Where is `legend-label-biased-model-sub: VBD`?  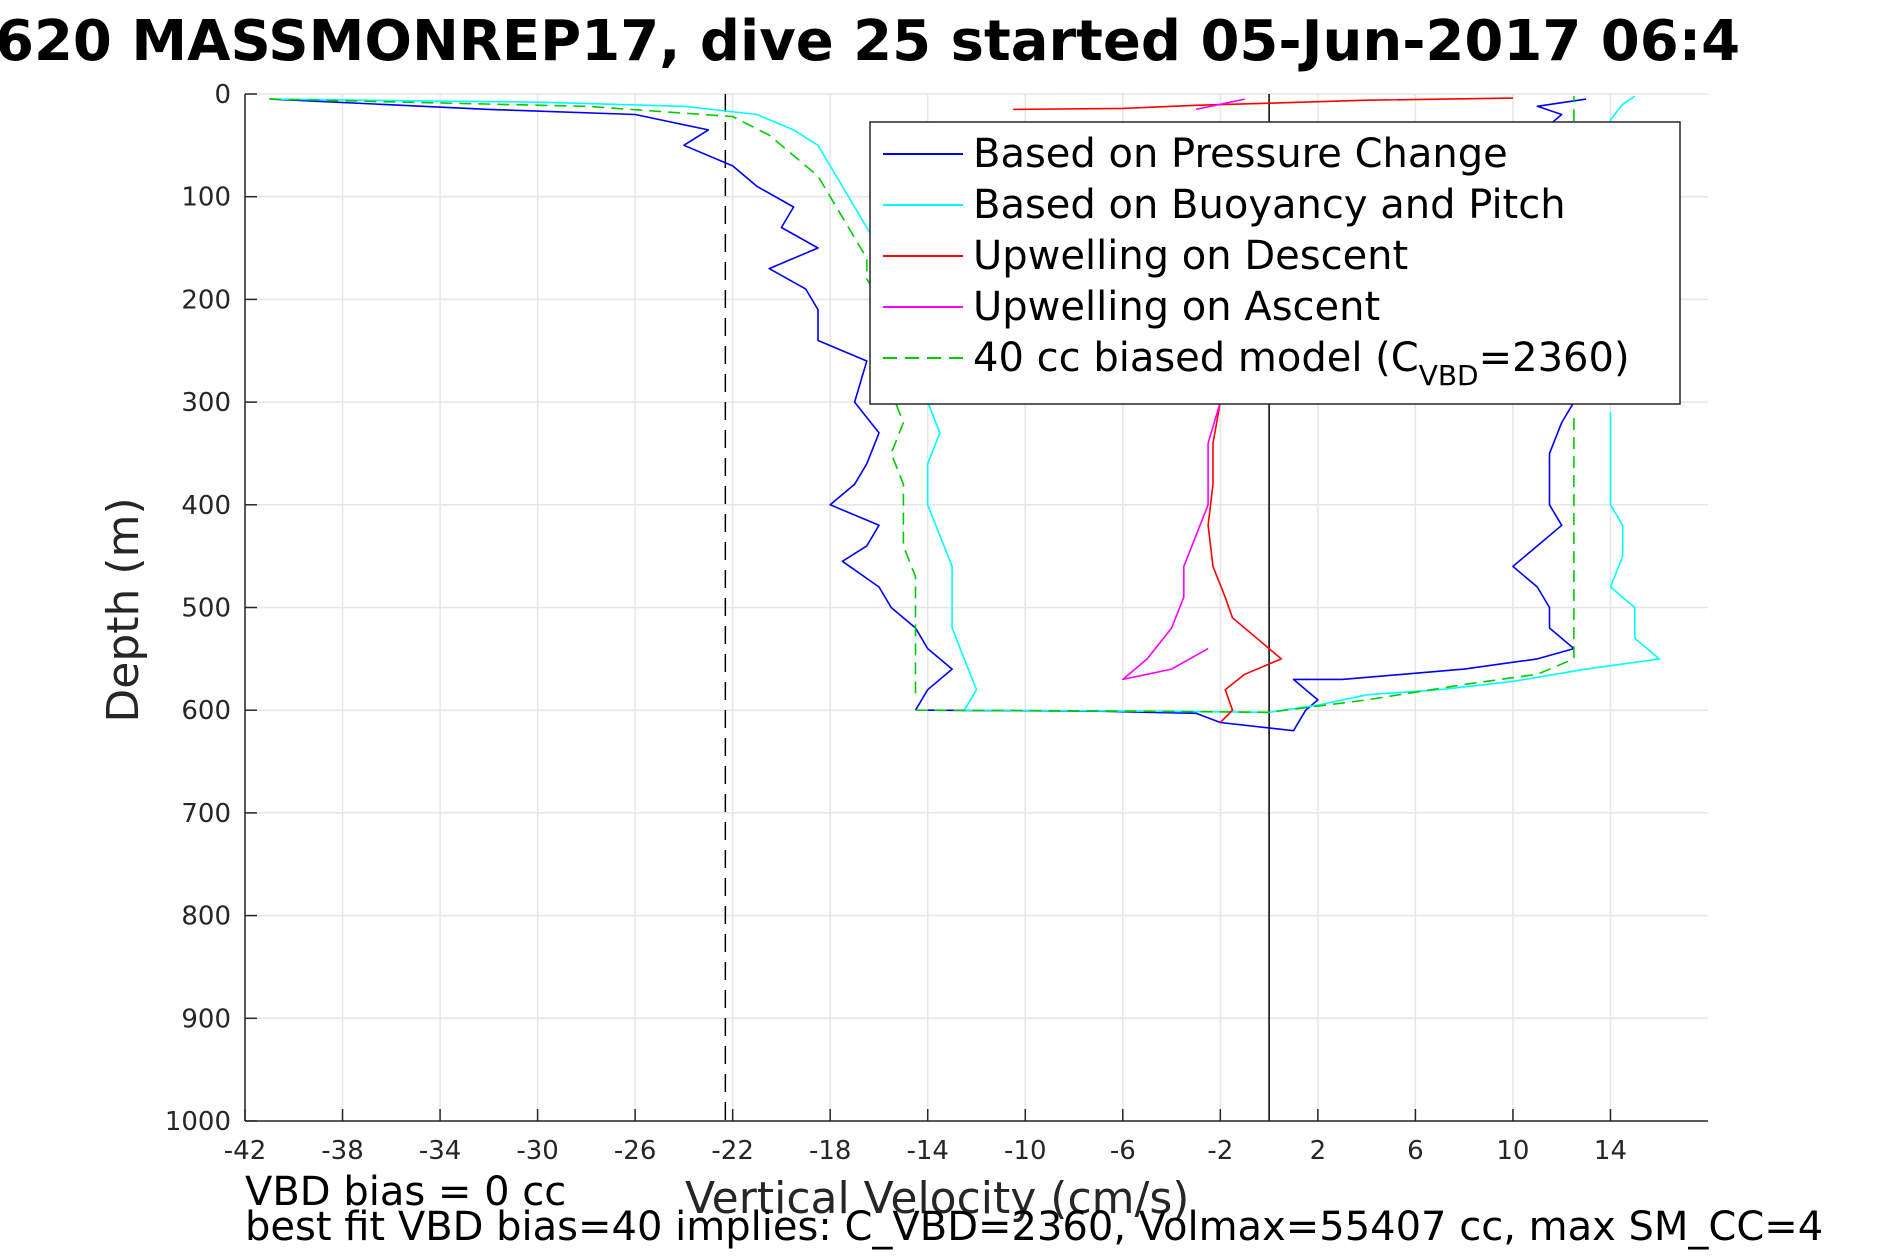 legend-label-biased-model-sub: VBD is located at coordinates (1449, 375).